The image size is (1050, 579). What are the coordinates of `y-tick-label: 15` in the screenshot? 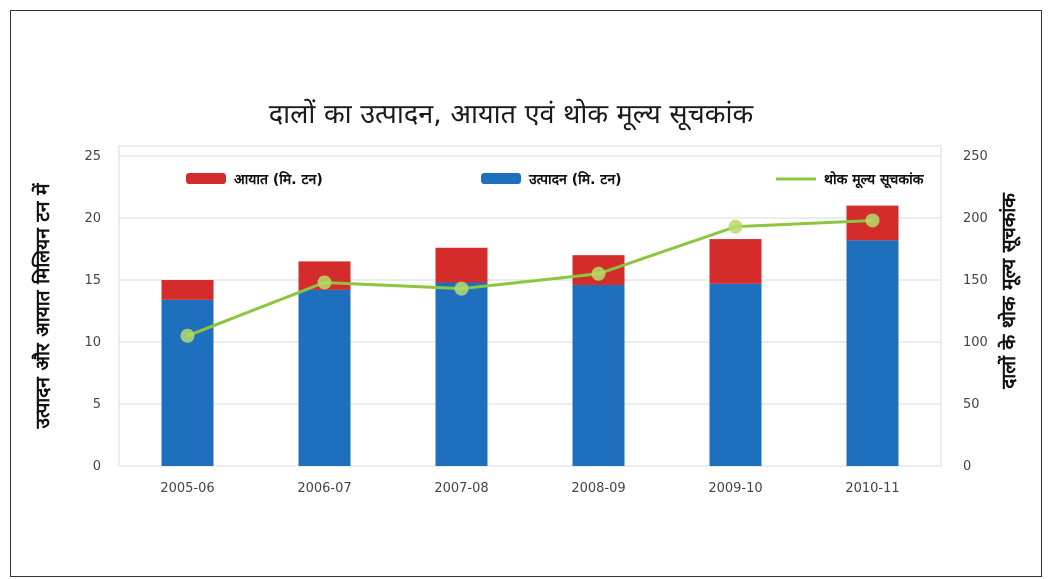 It's located at (92, 280).